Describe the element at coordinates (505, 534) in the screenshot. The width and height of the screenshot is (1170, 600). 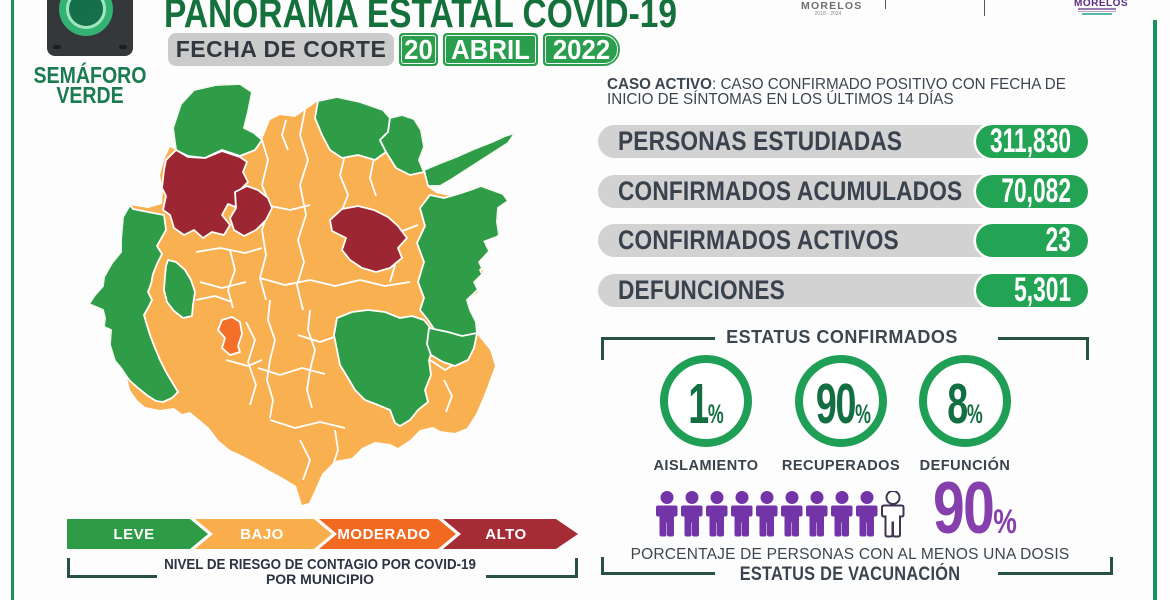
I see `svg-text: ALTO` at that location.